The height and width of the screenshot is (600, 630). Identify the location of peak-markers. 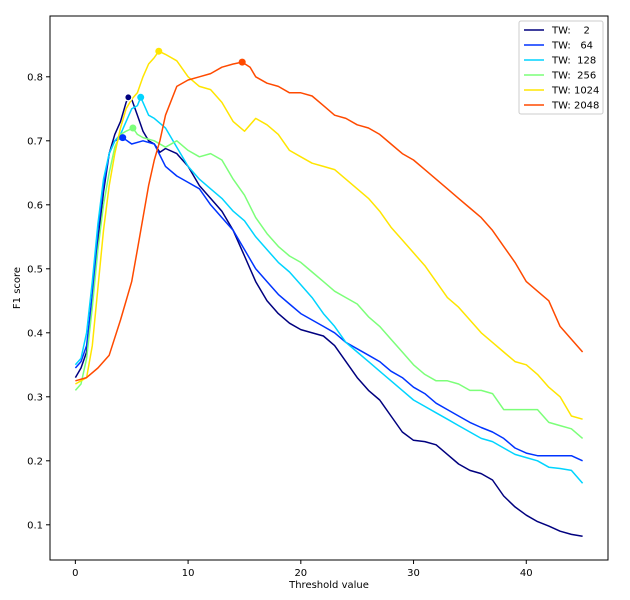
(182, 94).